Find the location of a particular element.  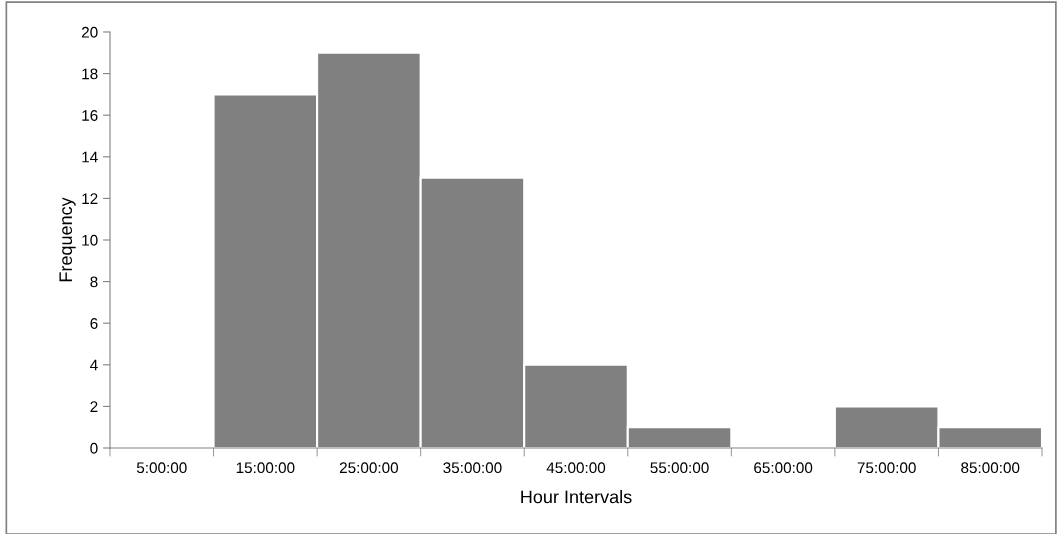

y-tick-label: 20 is located at coordinates (89, 32).